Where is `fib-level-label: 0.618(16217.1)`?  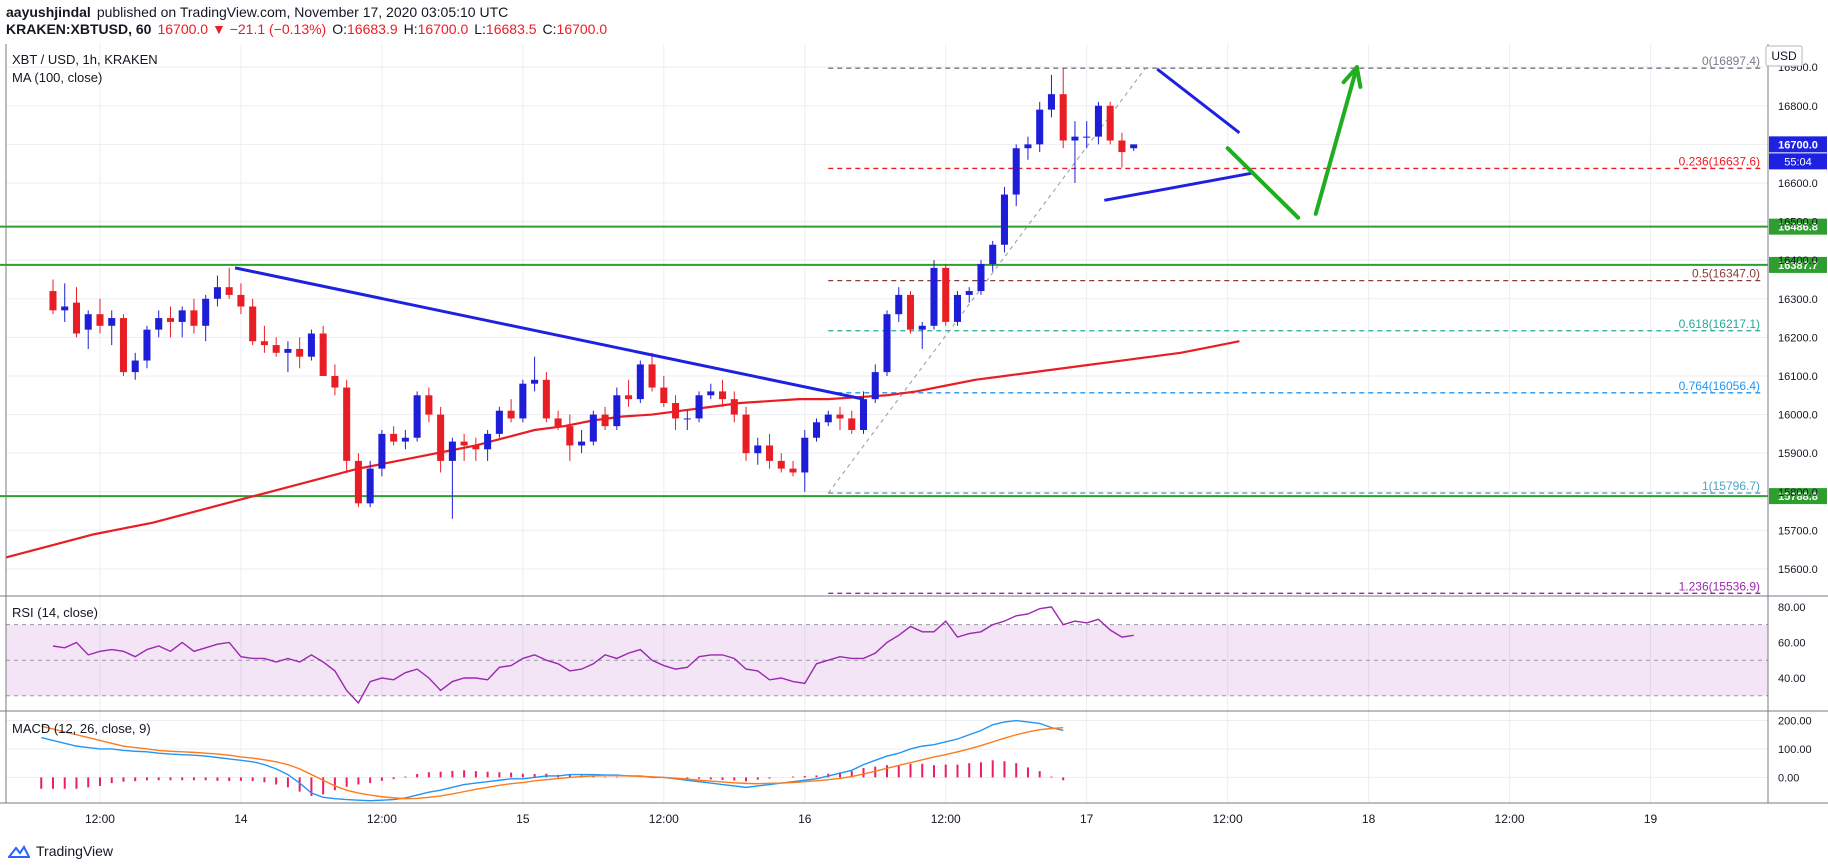 fib-level-label: 0.618(16217.1) is located at coordinates (1719, 324).